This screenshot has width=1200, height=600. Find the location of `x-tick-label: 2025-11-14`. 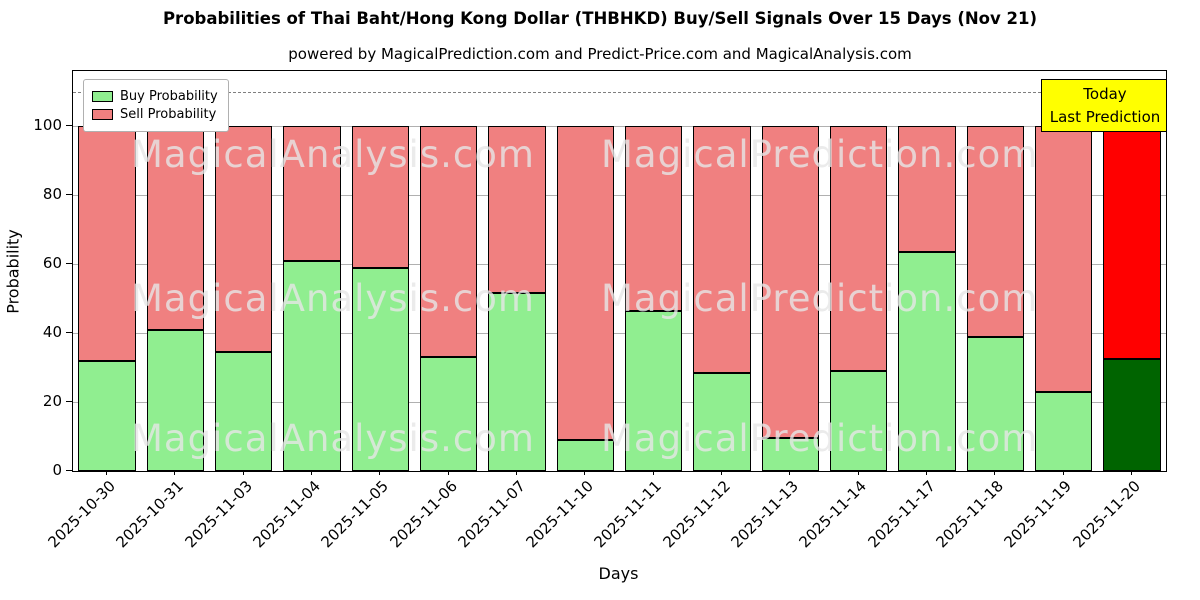

x-tick-label: 2025-11-14 is located at coordinates (833, 514).